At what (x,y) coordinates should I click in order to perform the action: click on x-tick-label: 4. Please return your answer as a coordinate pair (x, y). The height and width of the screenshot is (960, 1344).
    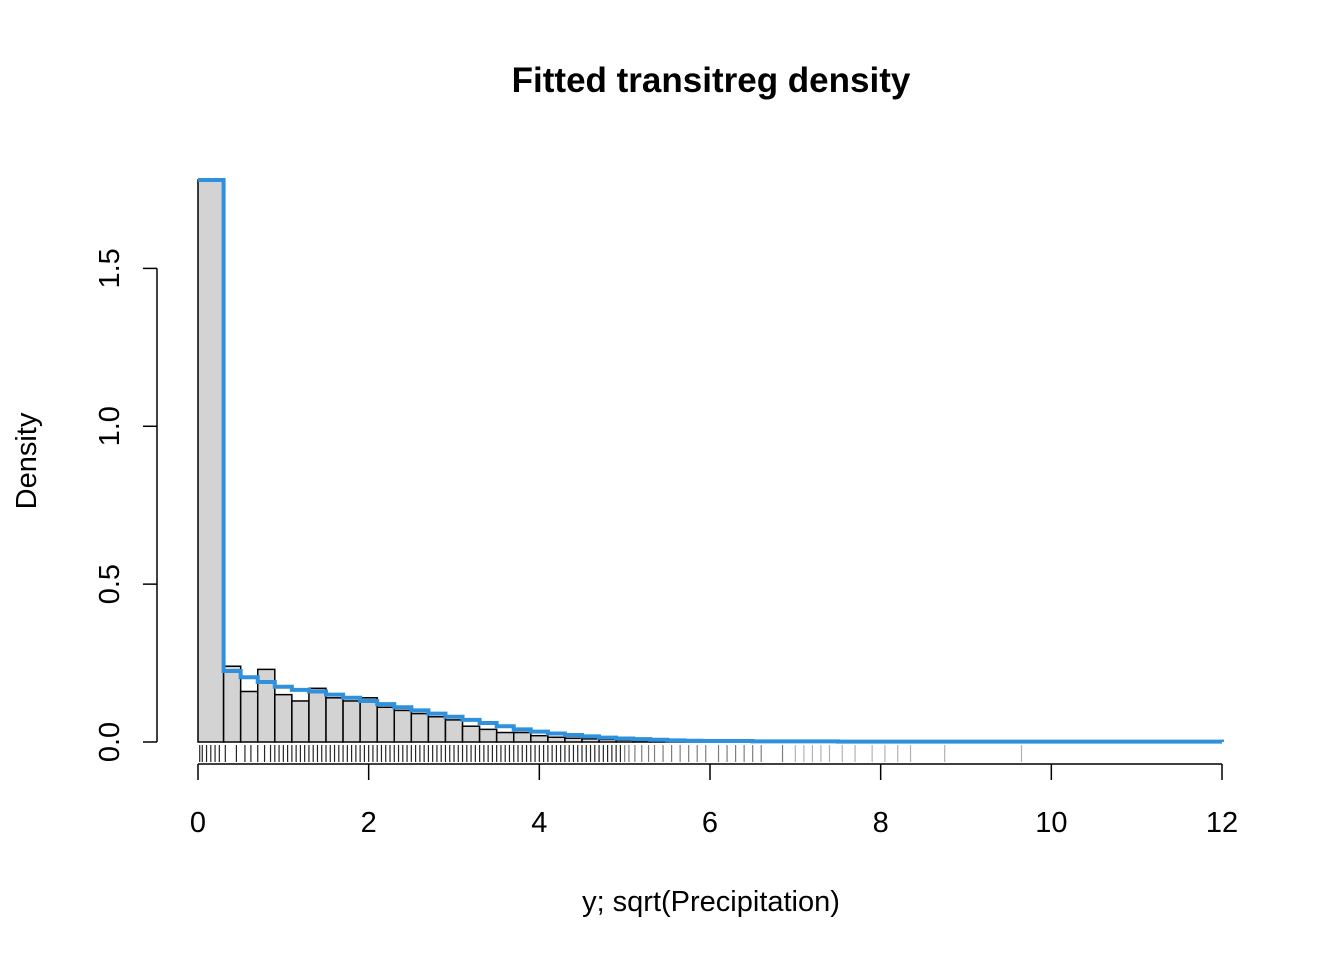
    Looking at the image, I should click on (539, 823).